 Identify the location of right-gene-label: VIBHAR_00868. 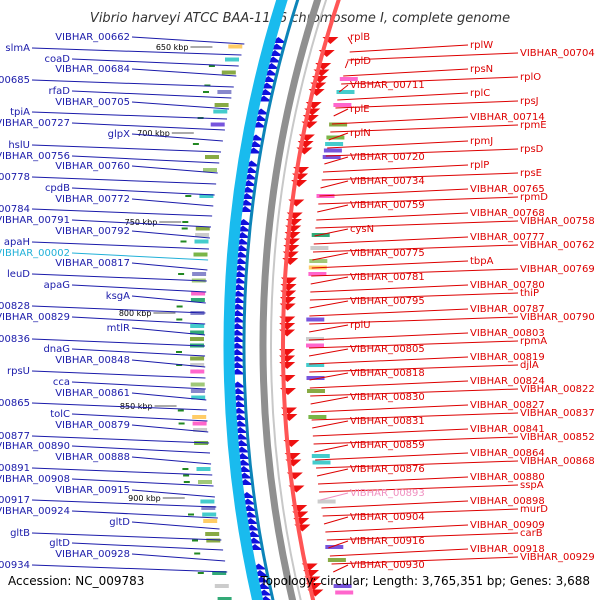
(557, 461).